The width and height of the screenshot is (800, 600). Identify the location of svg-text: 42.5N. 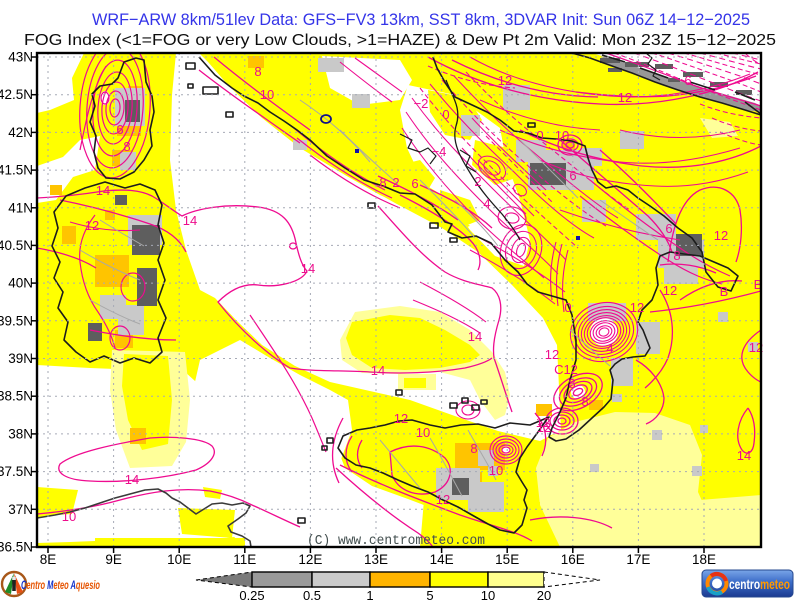
(16, 94).